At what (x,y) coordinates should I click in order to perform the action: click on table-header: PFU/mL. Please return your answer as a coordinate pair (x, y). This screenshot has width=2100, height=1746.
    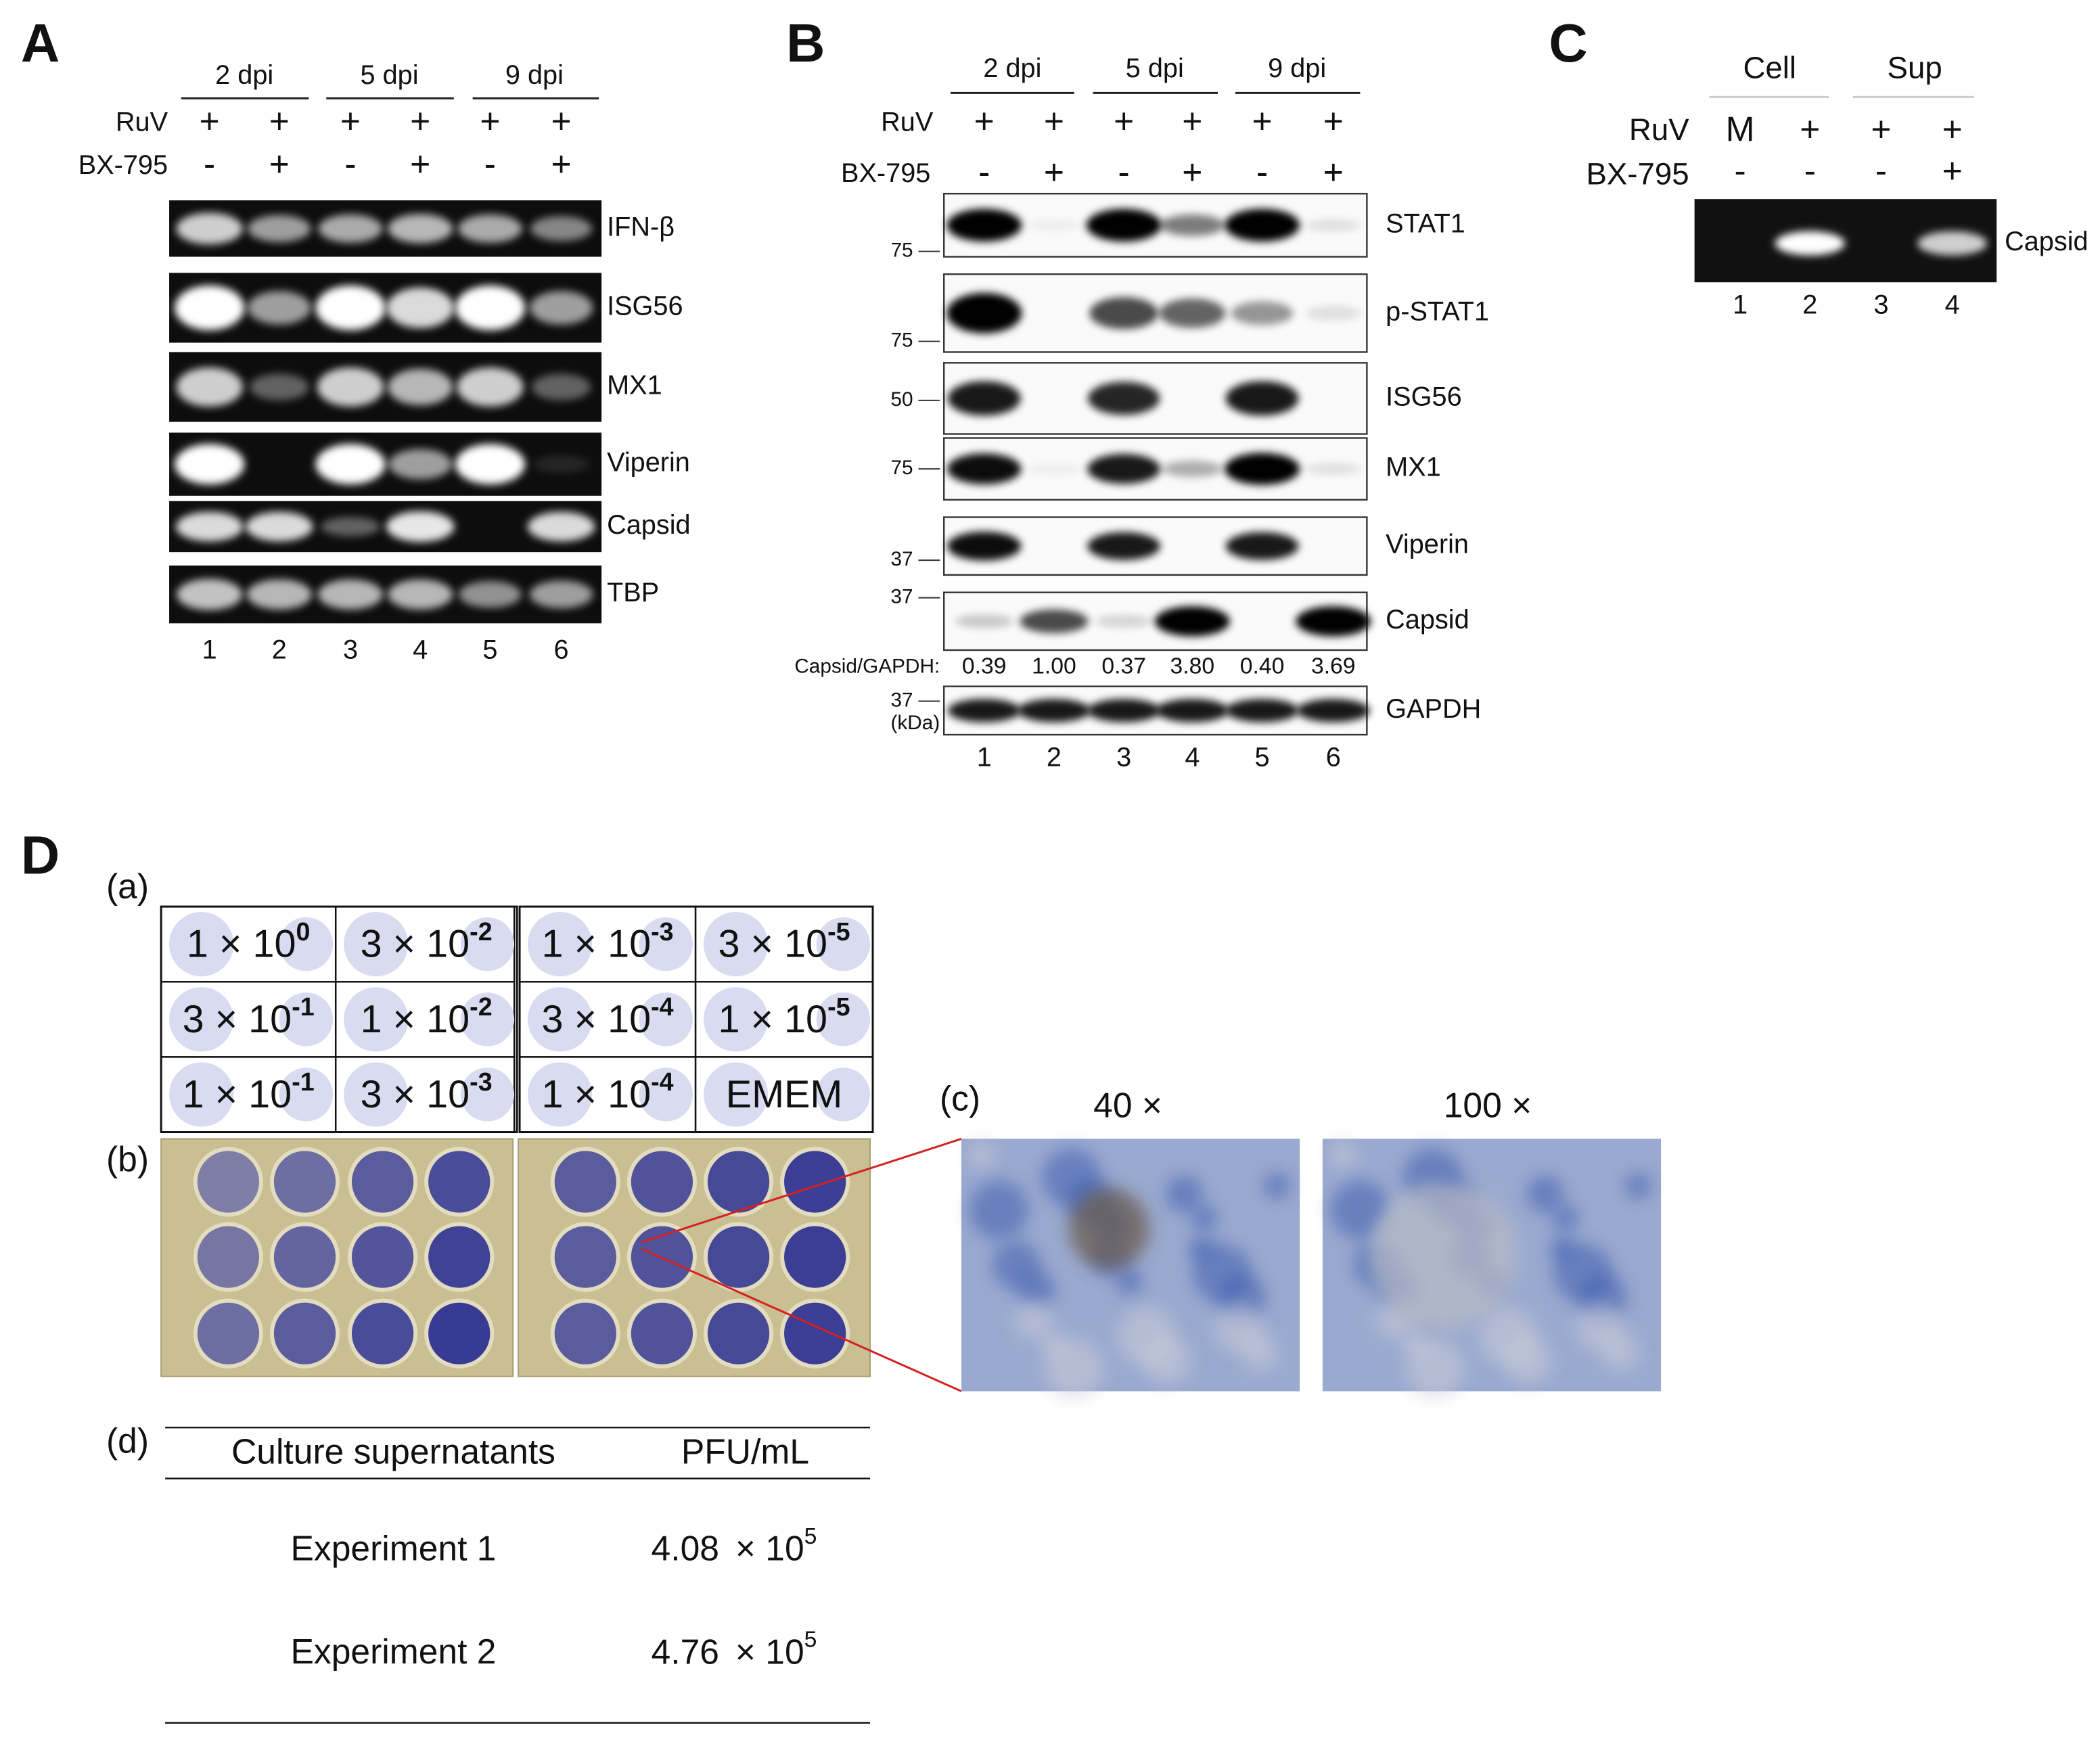
    Looking at the image, I should click on (745, 1451).